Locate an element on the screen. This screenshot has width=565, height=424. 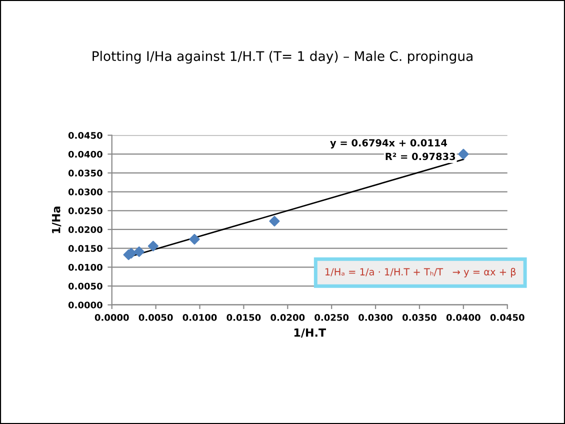
chart-title: Plotting I/Ha against 1/H.T (T= 1 day) – Male C. propingua is located at coordinates (282, 57).